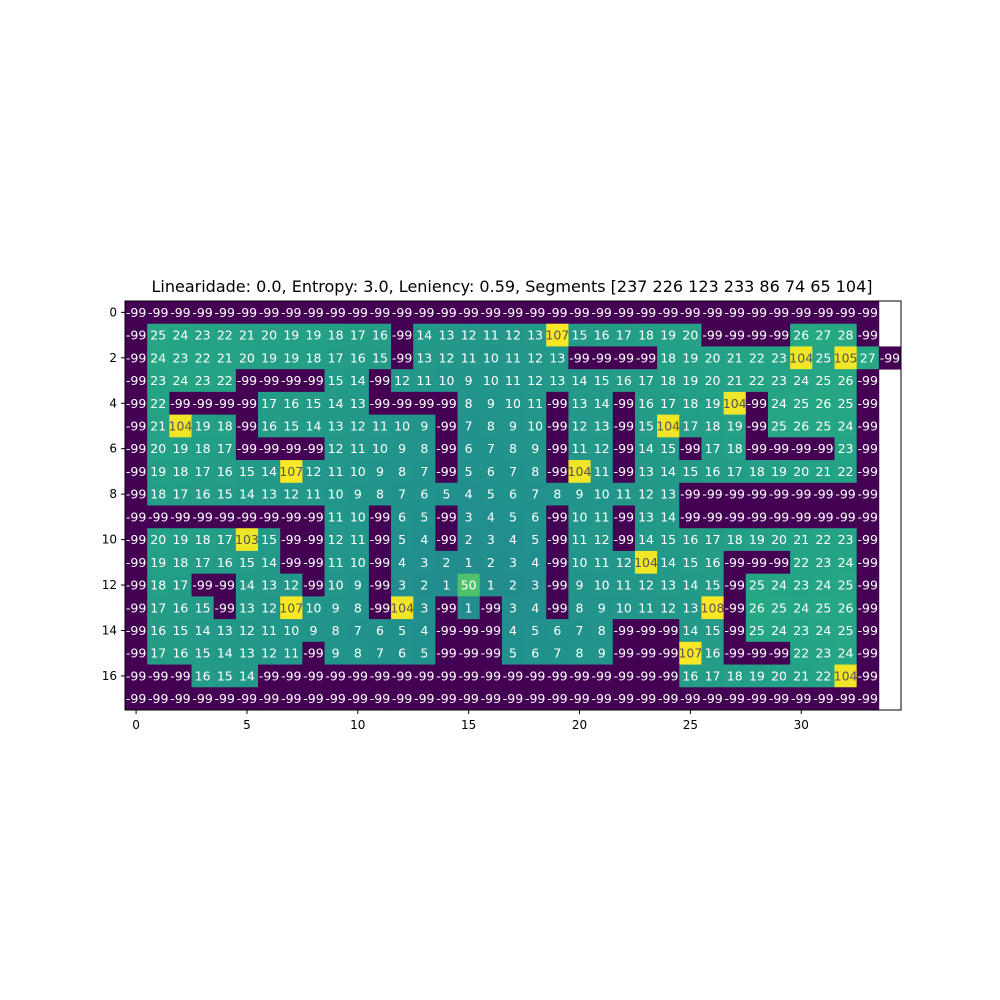  I want to click on cell-value-label: 5, so click(424, 516).